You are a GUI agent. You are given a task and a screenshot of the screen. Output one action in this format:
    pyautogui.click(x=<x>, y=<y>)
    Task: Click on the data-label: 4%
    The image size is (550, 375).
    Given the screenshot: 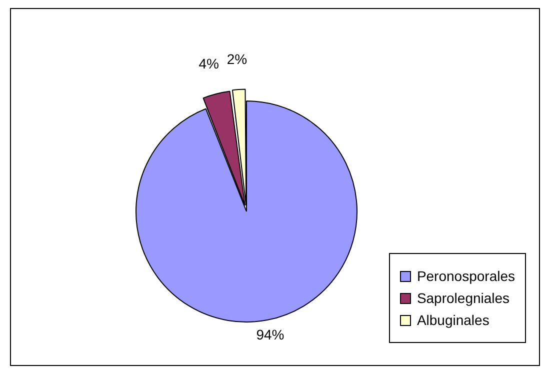 What is the action you would take?
    pyautogui.click(x=208, y=64)
    